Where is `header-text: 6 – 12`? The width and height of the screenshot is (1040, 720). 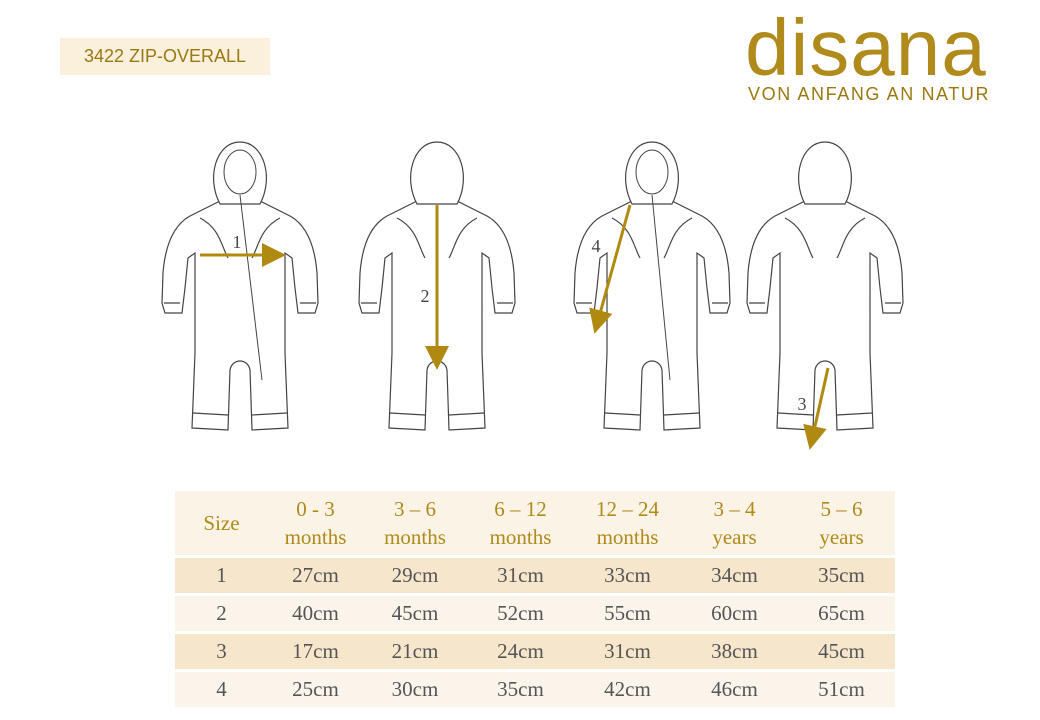 header-text: 6 – 12 is located at coordinates (520, 509).